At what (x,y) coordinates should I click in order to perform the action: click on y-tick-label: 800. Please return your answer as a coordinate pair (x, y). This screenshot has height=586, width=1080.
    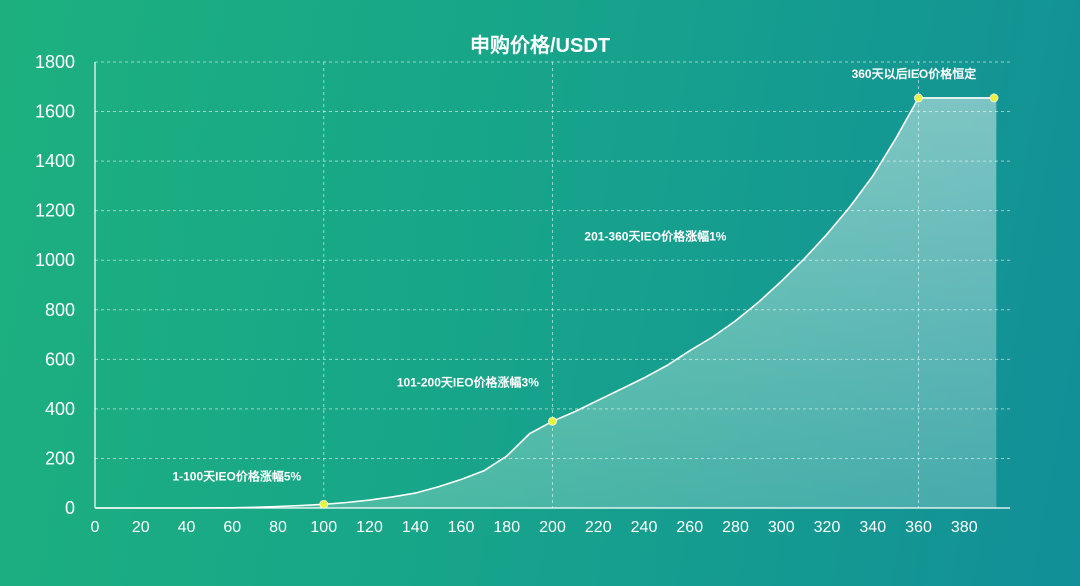
    Looking at the image, I should click on (60, 310).